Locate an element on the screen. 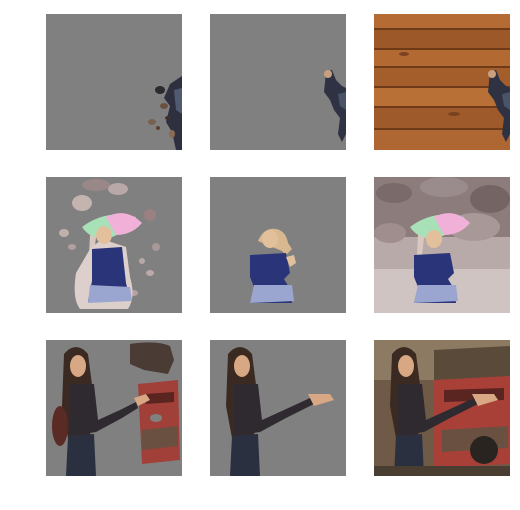 This screenshot has width=520, height=510. tile-masked-girl-with-umbrella-clean is located at coordinates (278, 245).